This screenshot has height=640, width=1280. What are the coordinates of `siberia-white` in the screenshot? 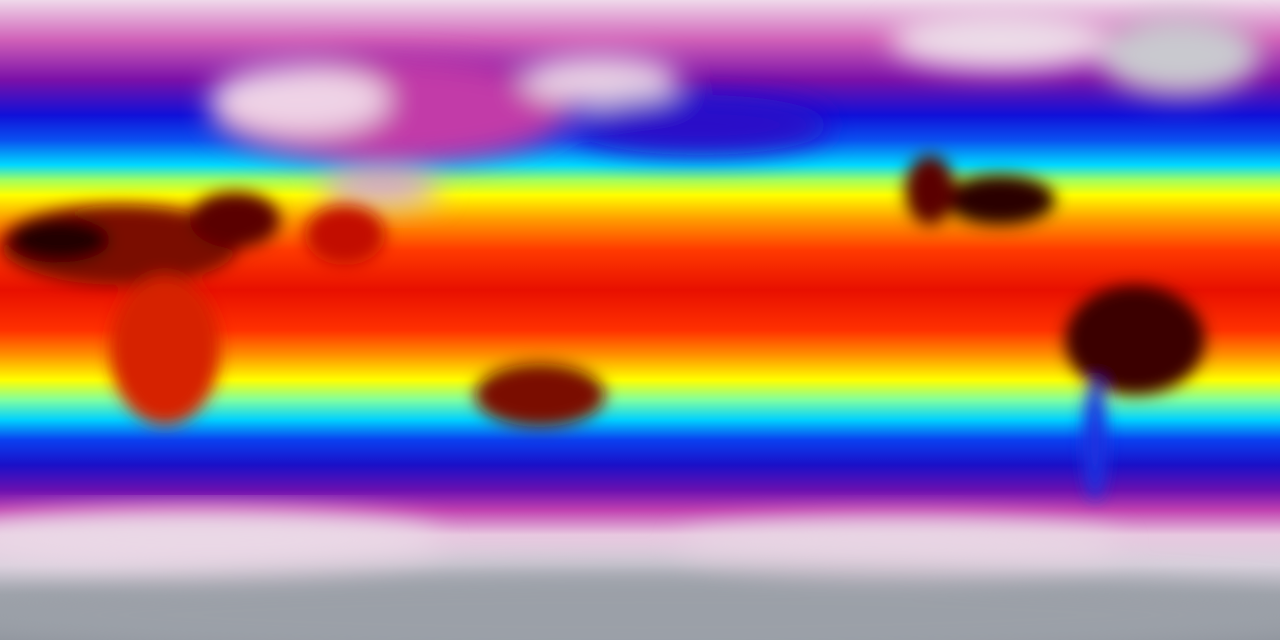 It's located at (300, 100).